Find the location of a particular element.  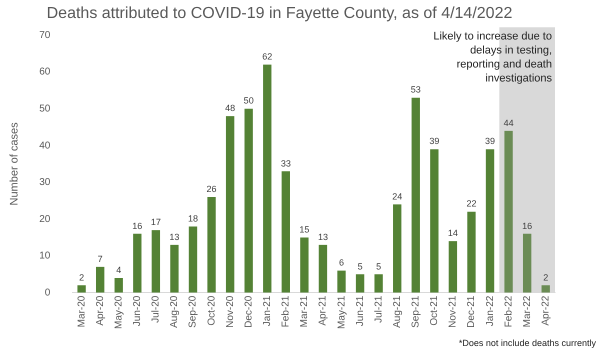

x-tick-label: Jun-20 is located at coordinates (138, 310).